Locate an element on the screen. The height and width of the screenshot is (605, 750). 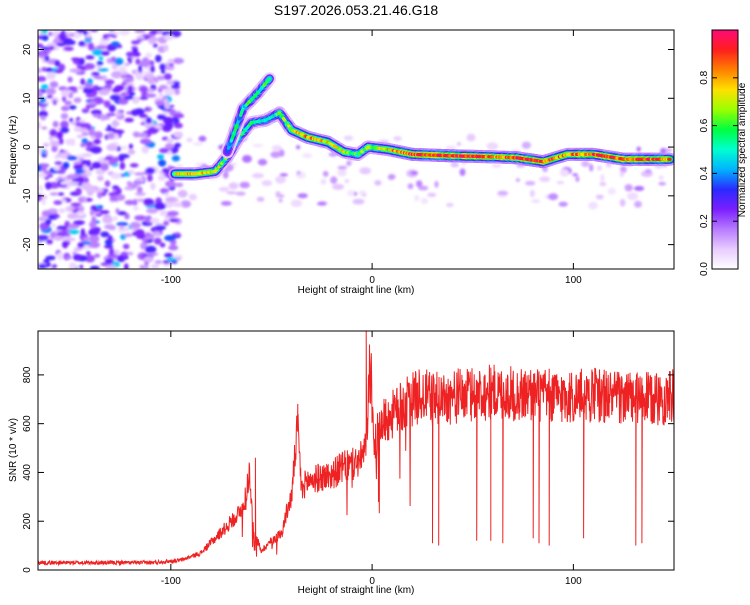
page-title: S197.2026.053.21.46.G18 is located at coordinates (356, 10).